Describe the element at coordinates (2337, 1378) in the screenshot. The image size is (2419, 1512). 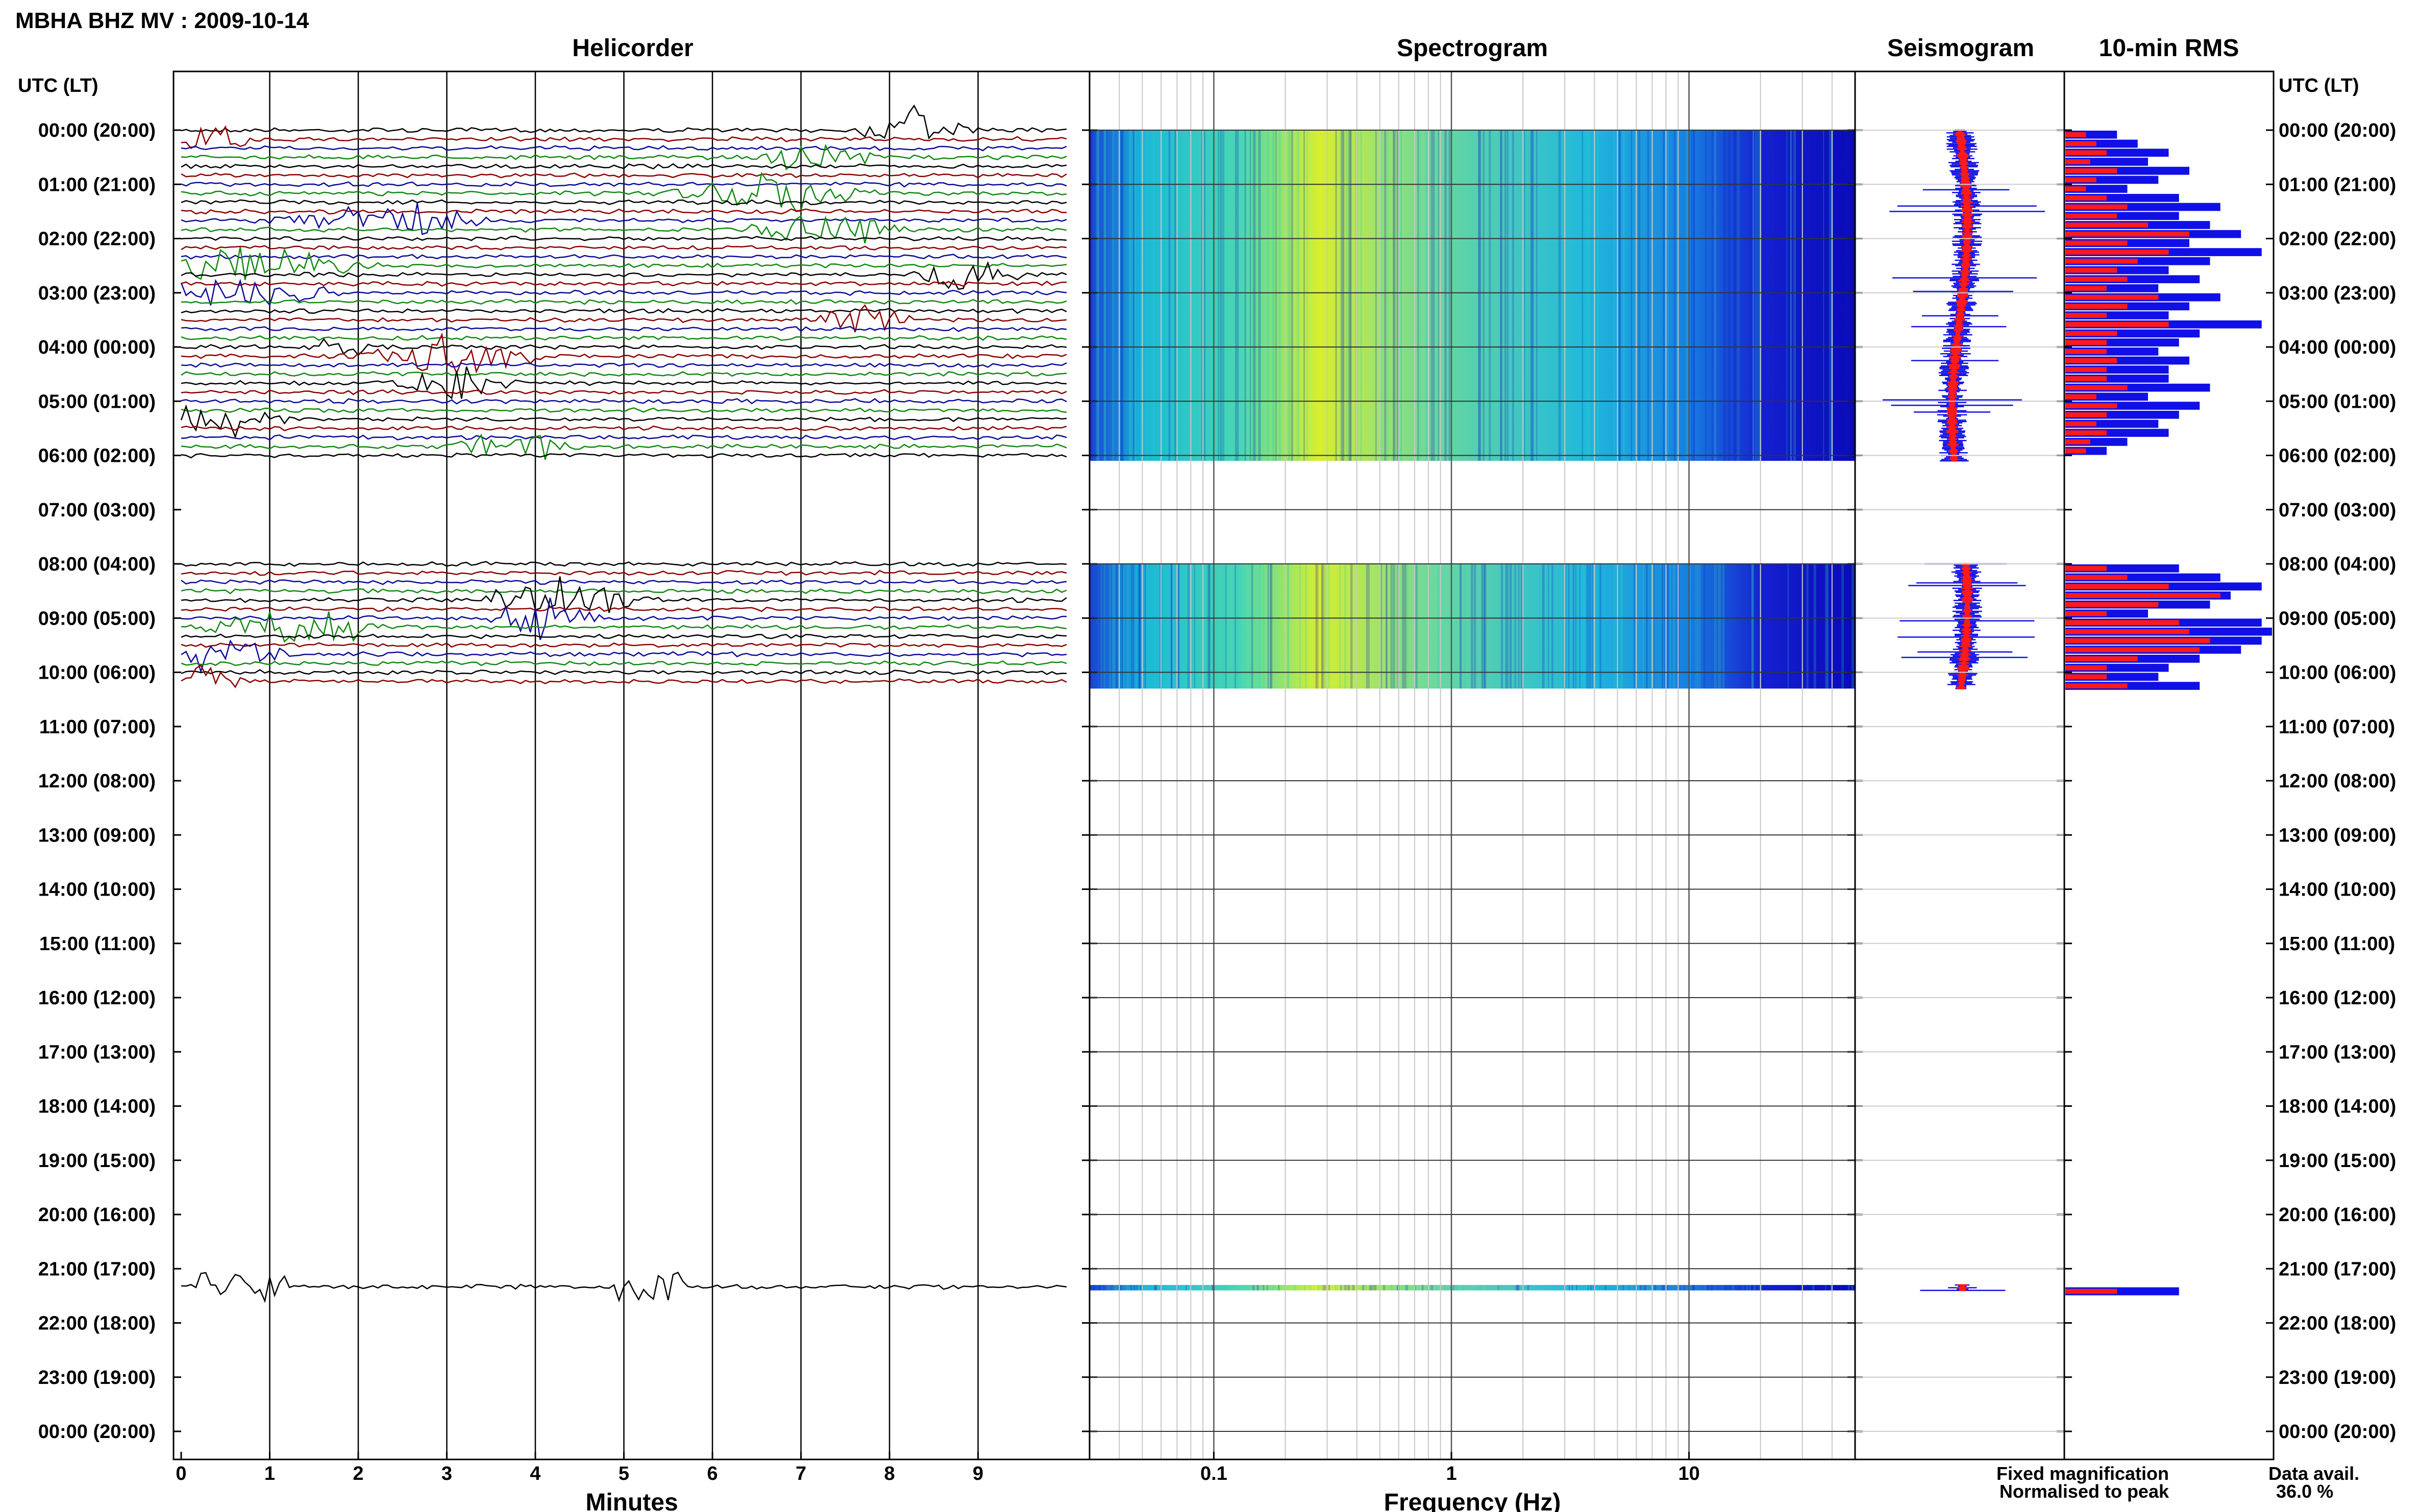
I see `time-label-right: 23:00 (19:00)` at that location.